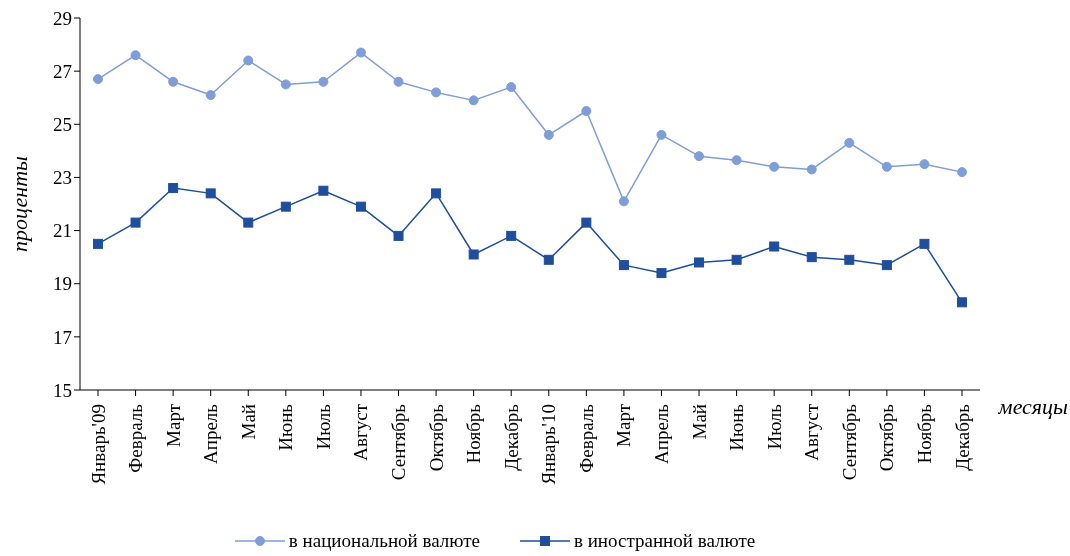 The height and width of the screenshot is (556, 1070). What do you see at coordinates (62, 284) in the screenshot?
I see `y-tick-label: 19` at bounding box center [62, 284].